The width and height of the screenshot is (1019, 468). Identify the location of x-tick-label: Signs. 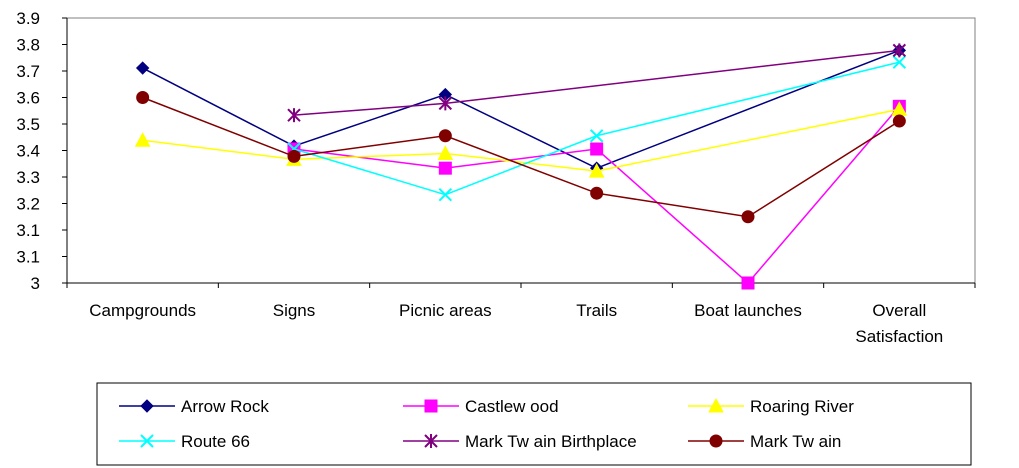
(294, 310).